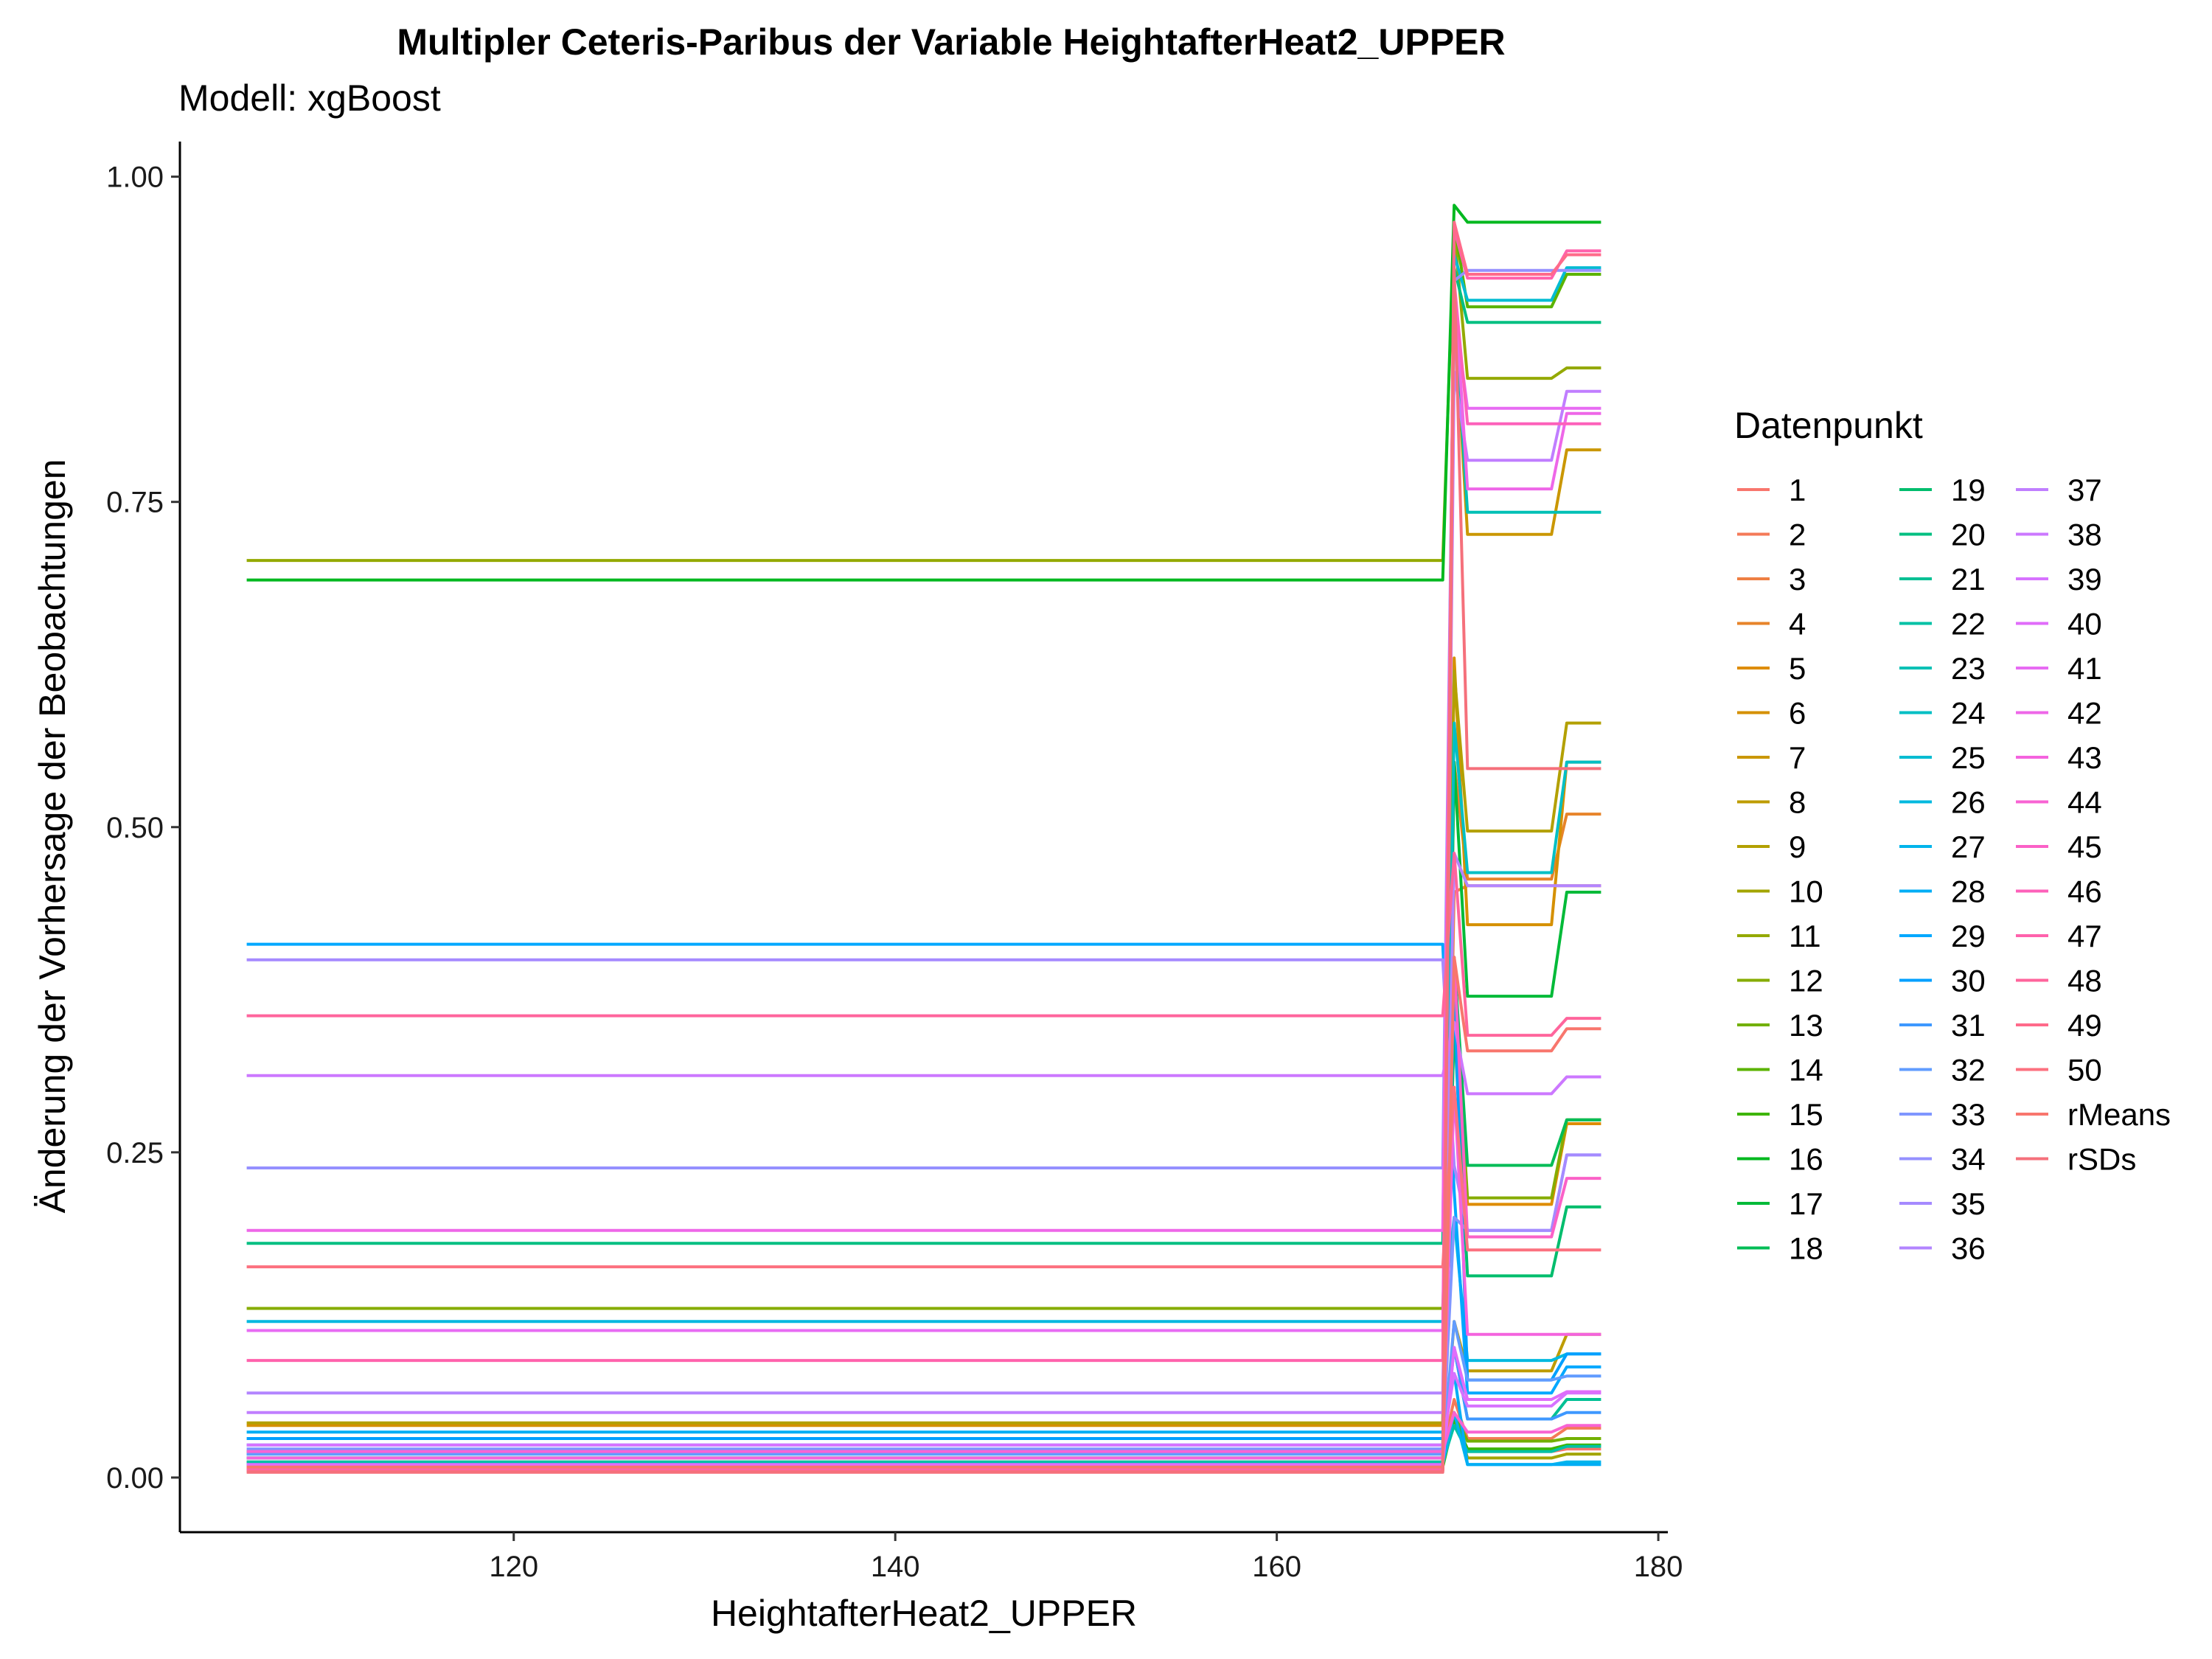 This screenshot has width=2212, height=1659. What do you see at coordinates (1780, 1203) in the screenshot?
I see `legend-item-17: 17` at bounding box center [1780, 1203].